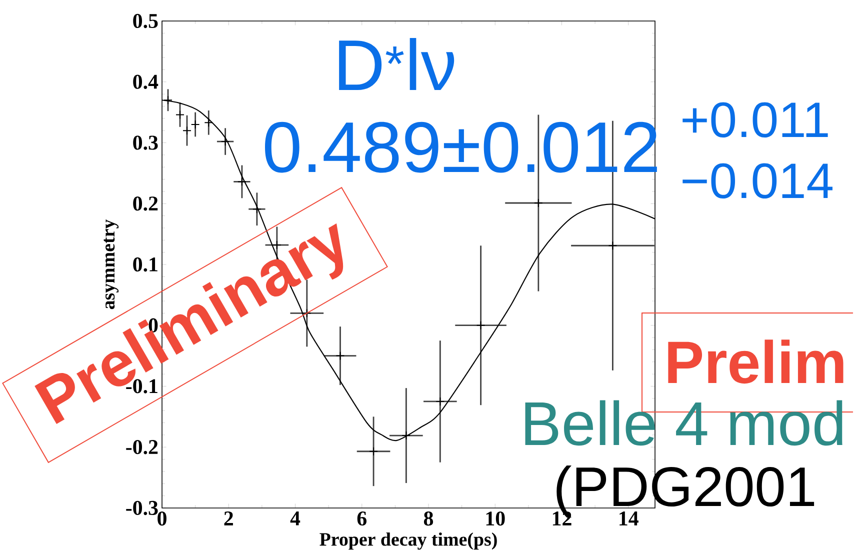  What do you see at coordinates (142, 447) in the screenshot?
I see `y-tick-label: -0.2` at bounding box center [142, 447].